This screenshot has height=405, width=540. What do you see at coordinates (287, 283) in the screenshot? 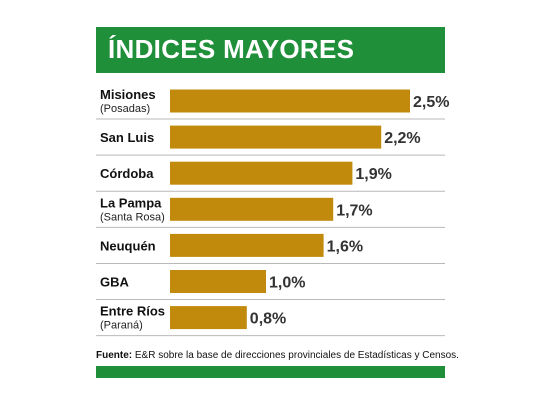
I see `value-label: 1,0%` at bounding box center [287, 283].